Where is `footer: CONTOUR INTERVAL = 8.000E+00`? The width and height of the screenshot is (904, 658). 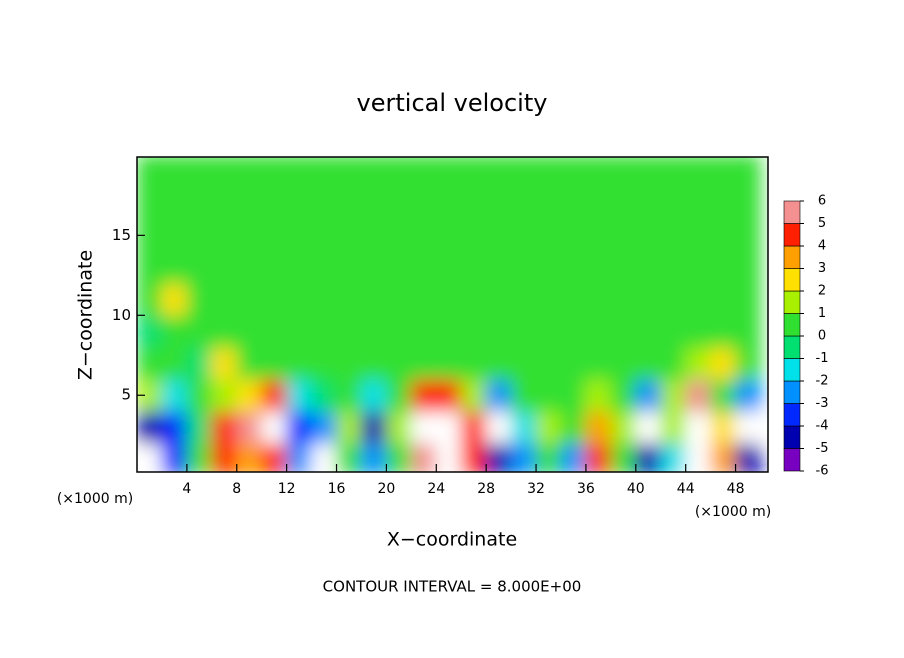 footer: CONTOUR INTERVAL = 8.000E+00 is located at coordinates (452, 587).